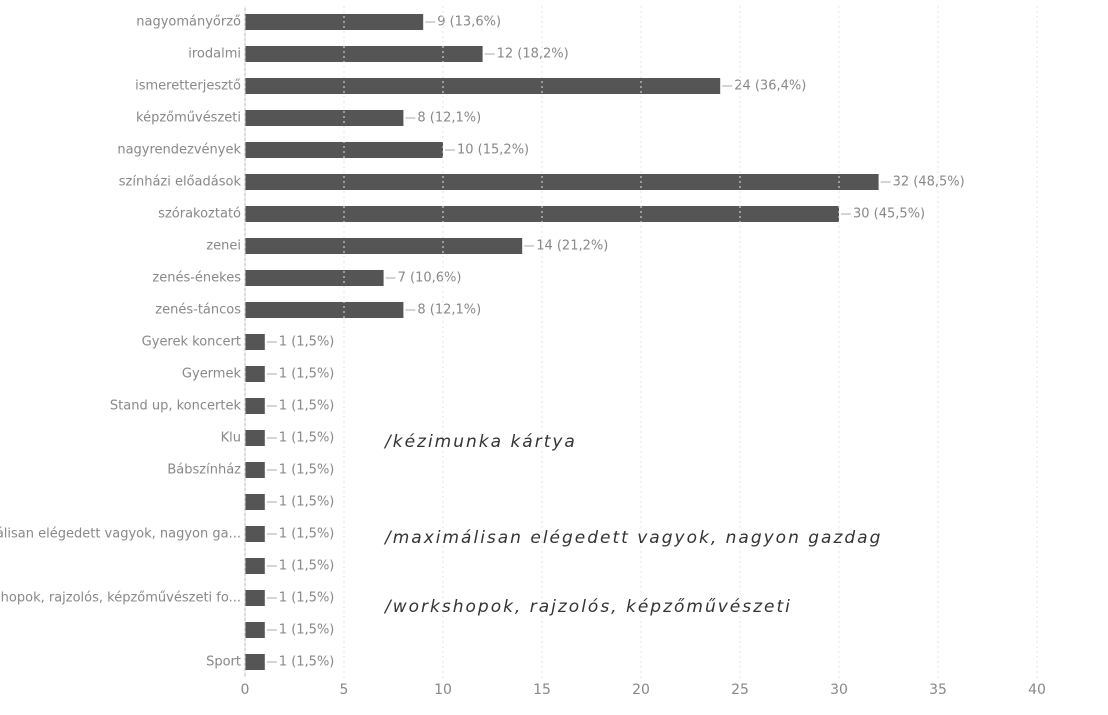  What do you see at coordinates (344, 690) in the screenshot?
I see `x-tick-label: 5` at bounding box center [344, 690].